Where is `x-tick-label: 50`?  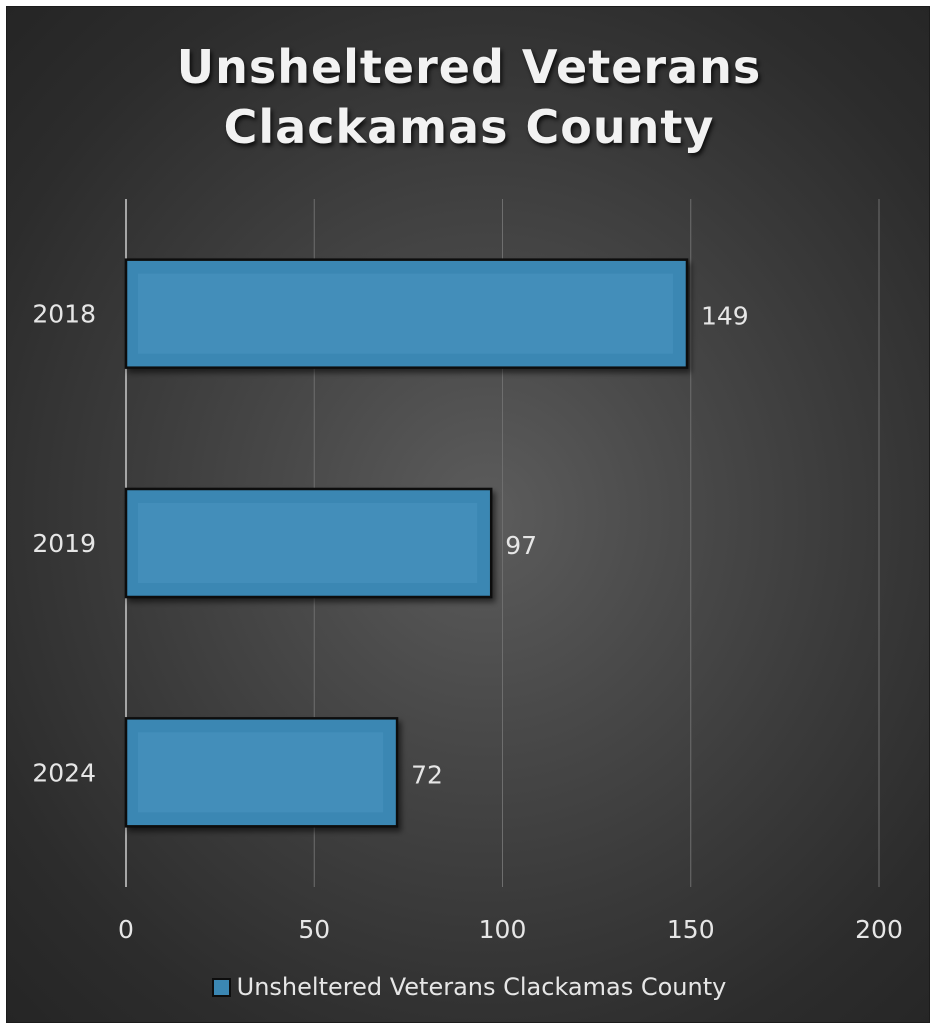 x-tick-label: 50 is located at coordinates (314, 929).